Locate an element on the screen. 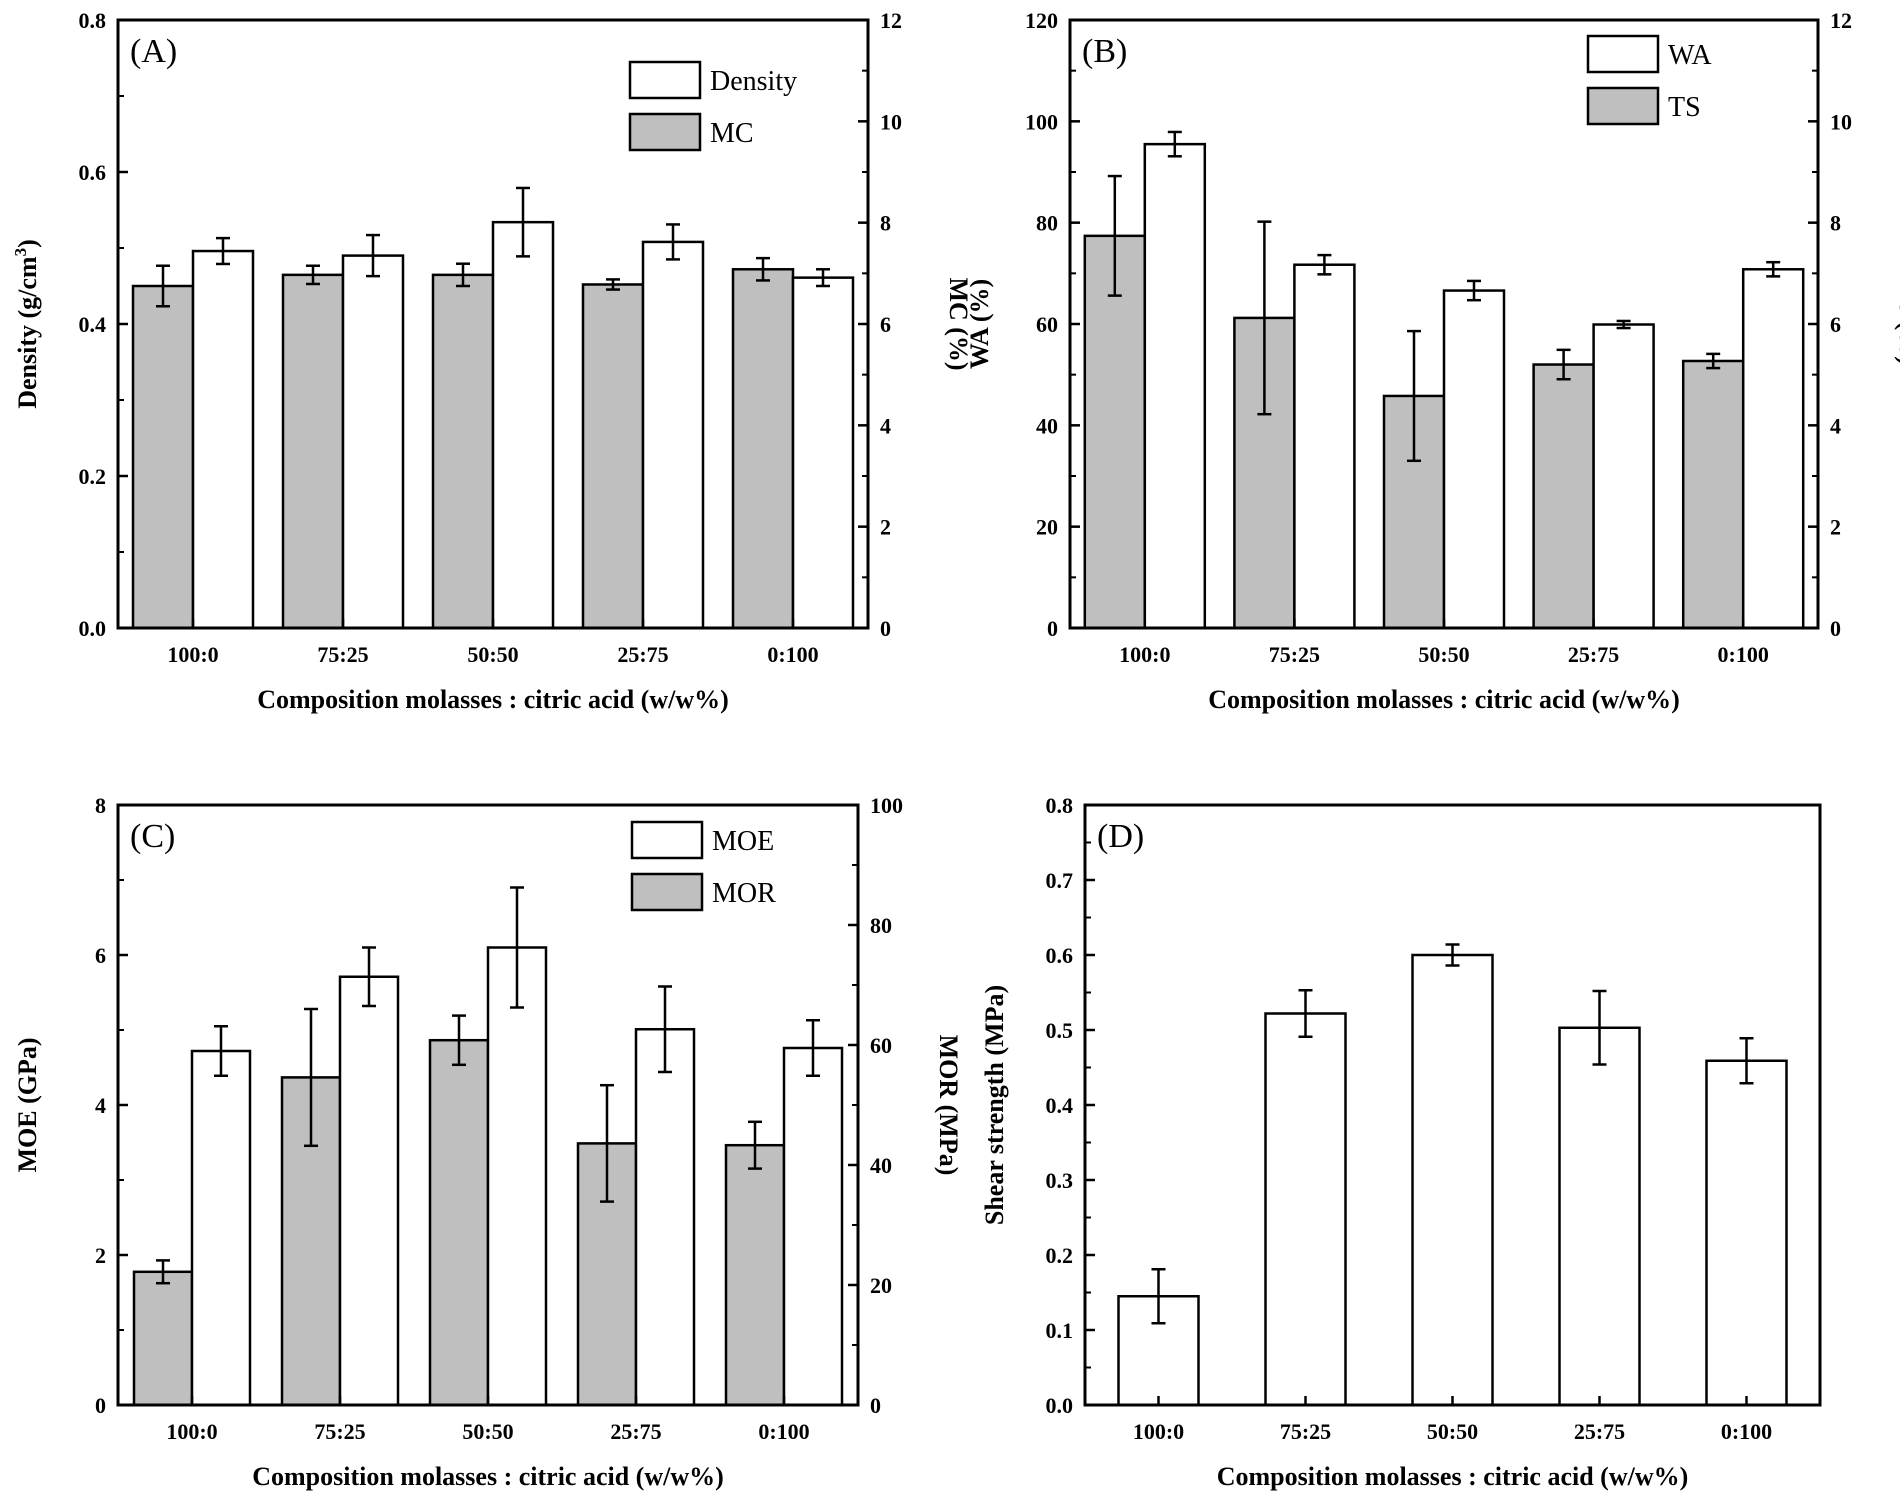 This screenshot has height=1510, width=1900. left-axis-title-text: Shear strength (MPa) is located at coordinates (994, 1105).